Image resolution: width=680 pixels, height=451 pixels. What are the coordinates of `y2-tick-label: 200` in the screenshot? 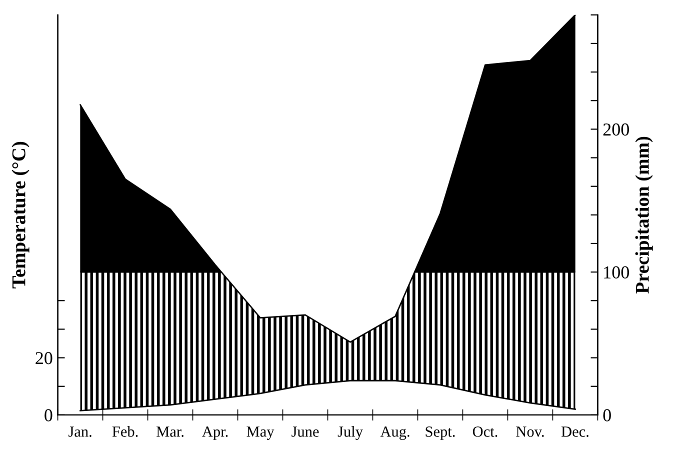 It's located at (616, 129).